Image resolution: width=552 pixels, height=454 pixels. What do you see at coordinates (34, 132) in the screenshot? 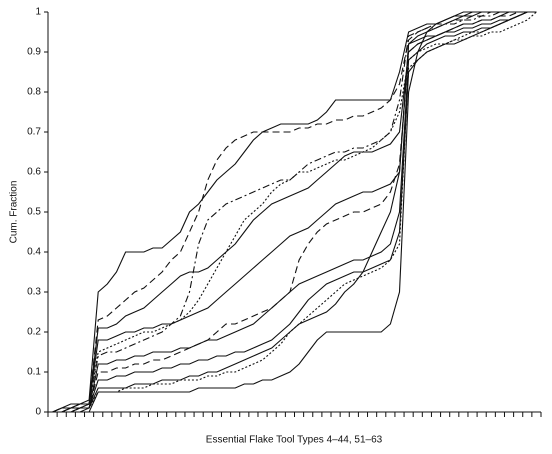
I see `y-tick-label: 0.7` at bounding box center [34, 132].